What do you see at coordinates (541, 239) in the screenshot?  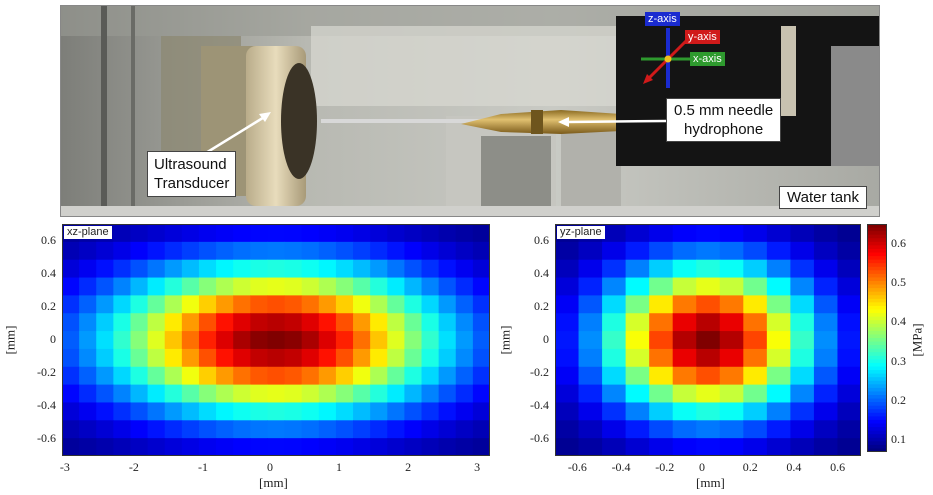 I see `y-tick-label: 0.6` at bounding box center [541, 239].